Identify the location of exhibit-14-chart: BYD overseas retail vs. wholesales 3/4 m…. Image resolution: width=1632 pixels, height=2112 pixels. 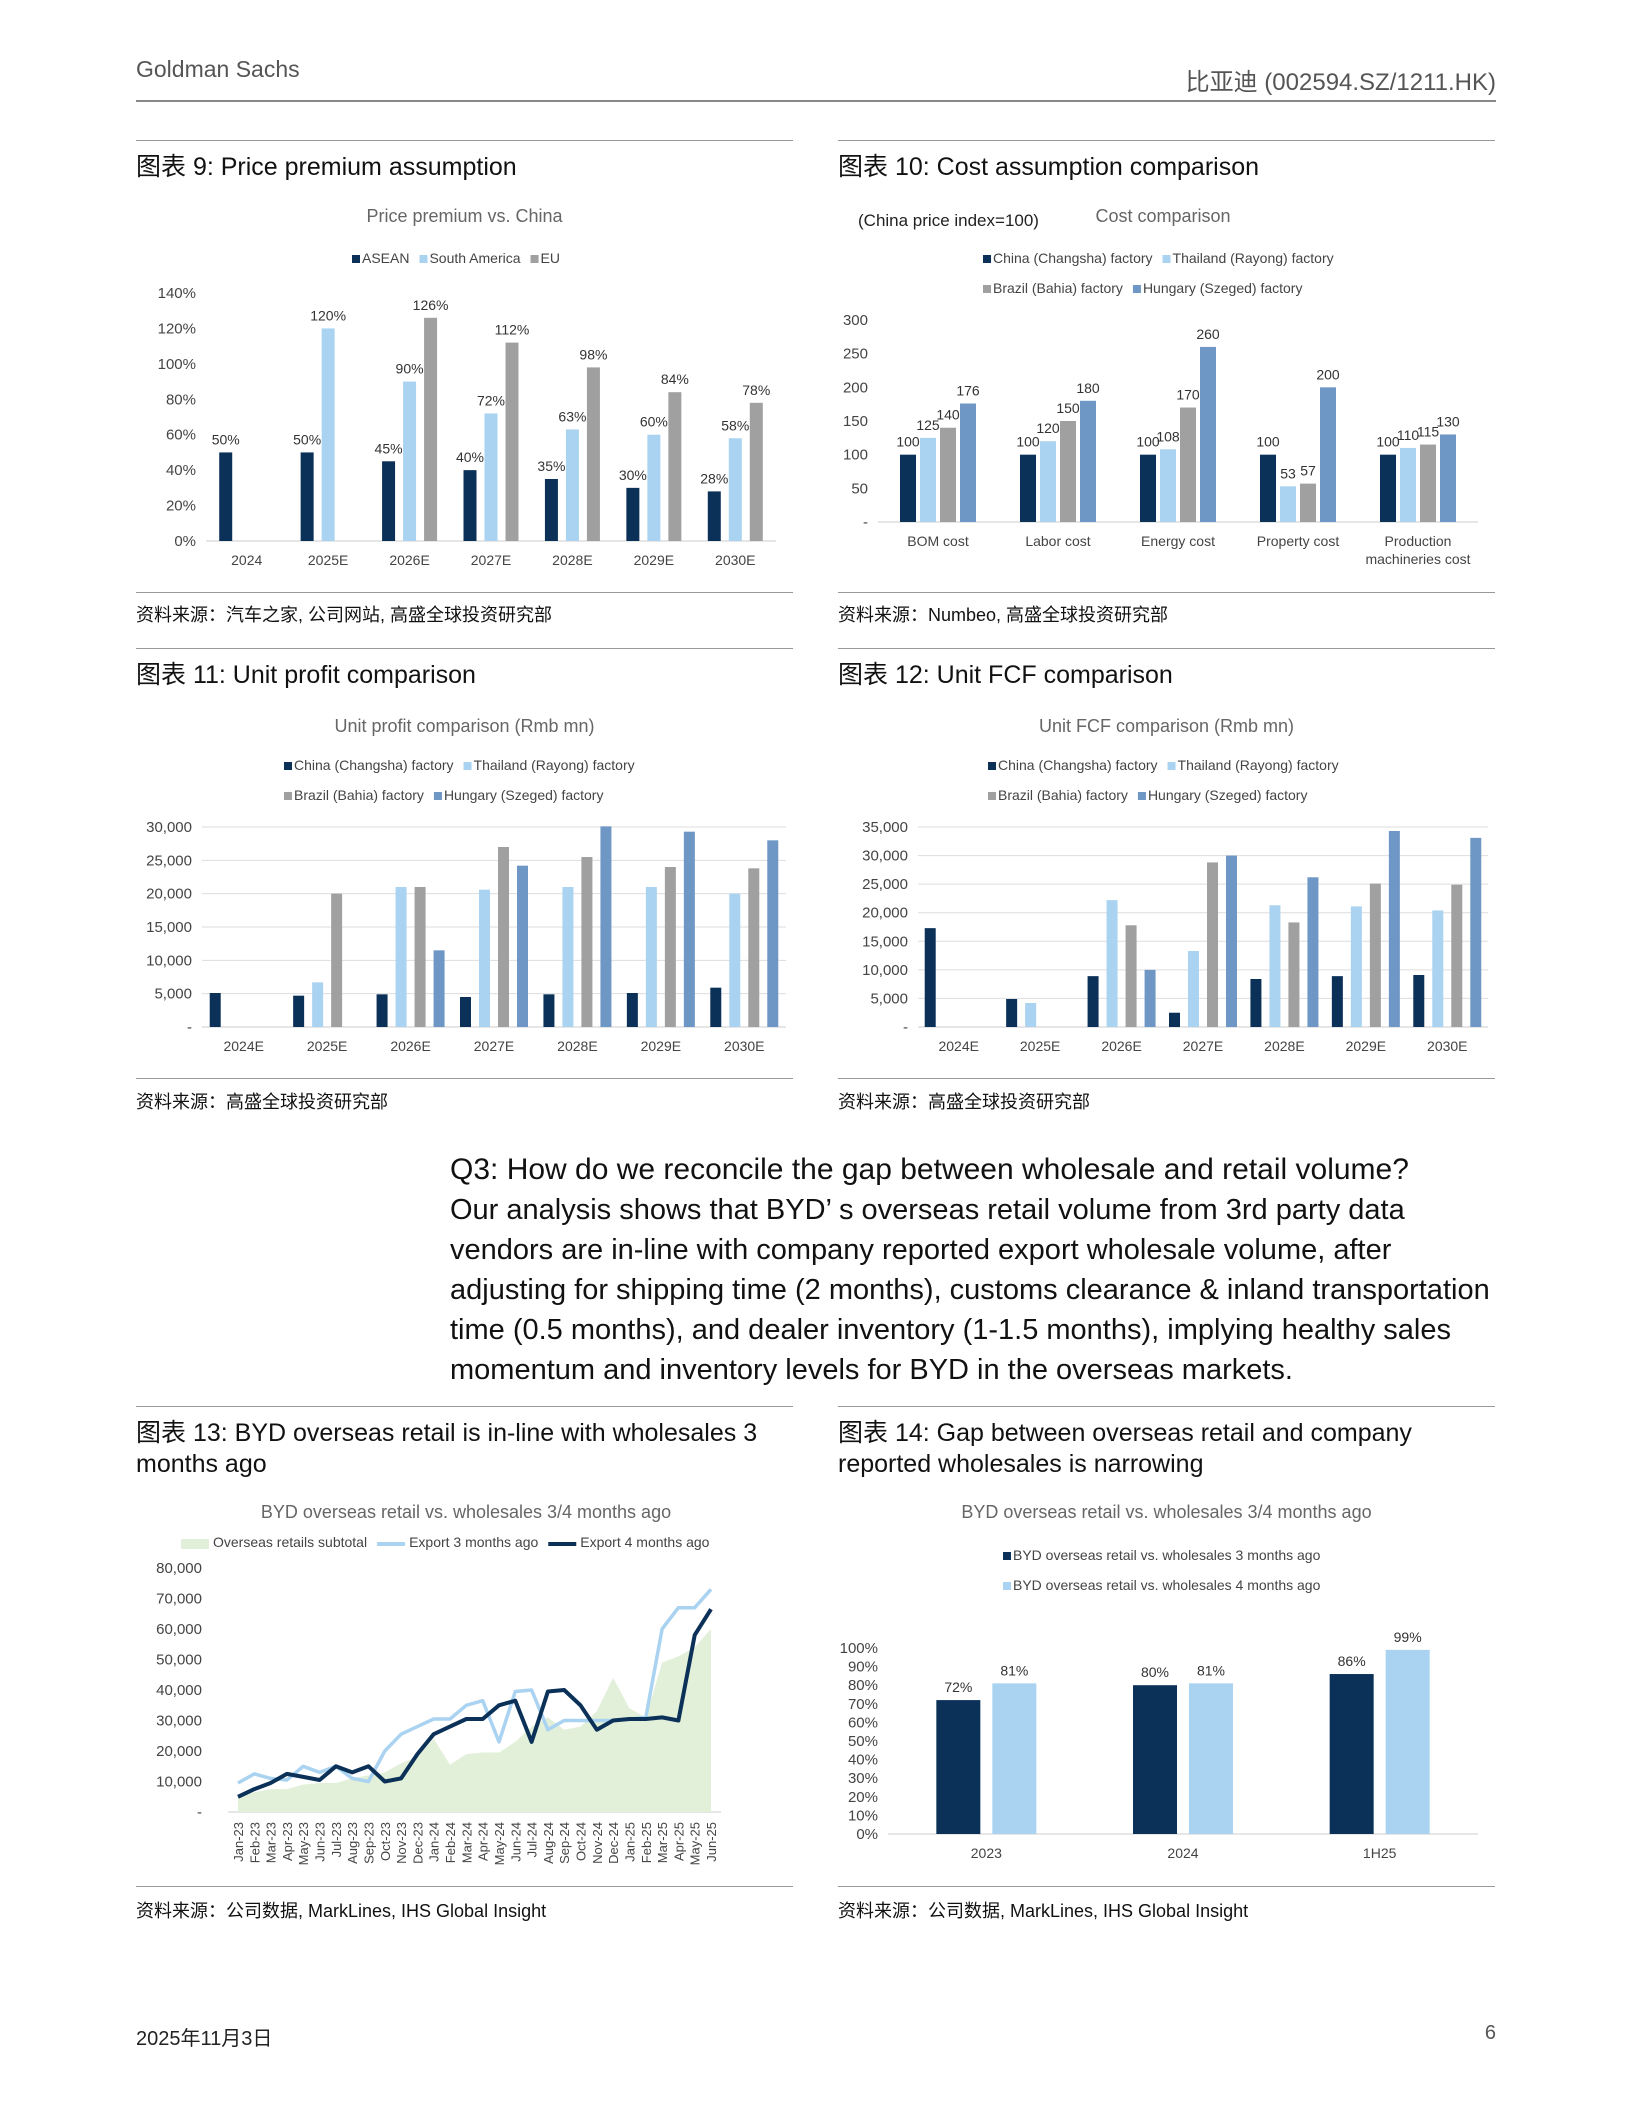
(1159, 1681).